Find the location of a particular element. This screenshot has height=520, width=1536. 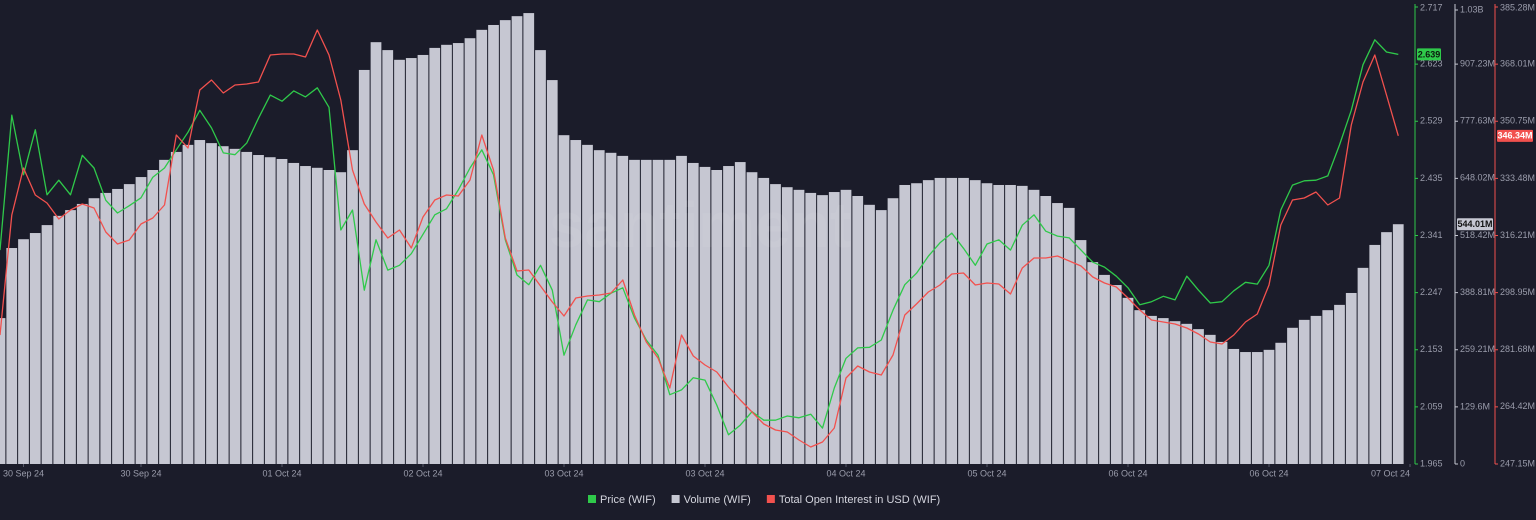

y-tick-label: 368.01M is located at coordinates (1517, 64).